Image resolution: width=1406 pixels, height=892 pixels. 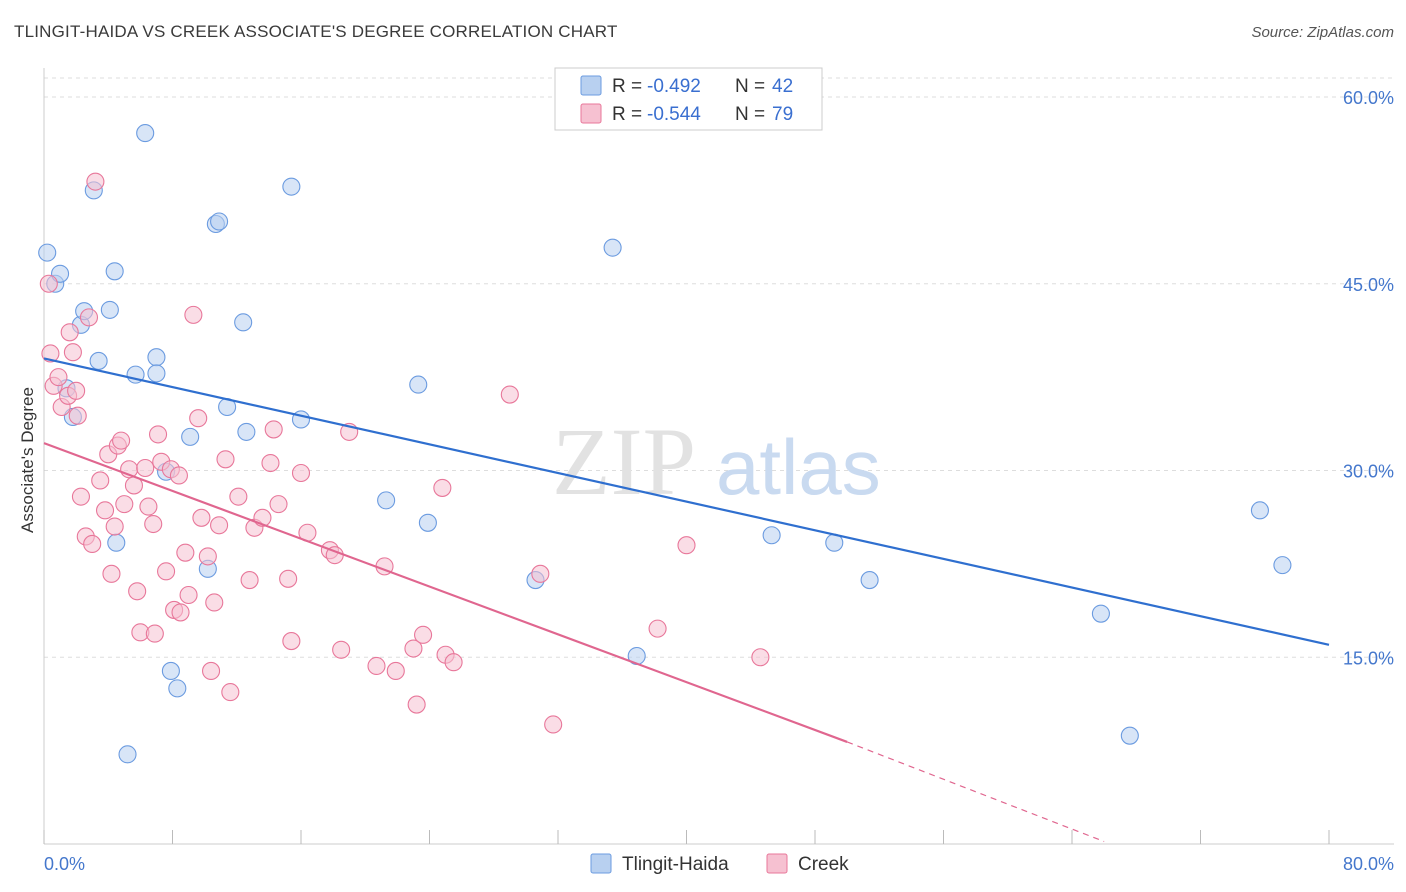 What do you see at coordinates (627, 86) in the screenshot?
I see `legend-r-label: R =` at bounding box center [627, 86].